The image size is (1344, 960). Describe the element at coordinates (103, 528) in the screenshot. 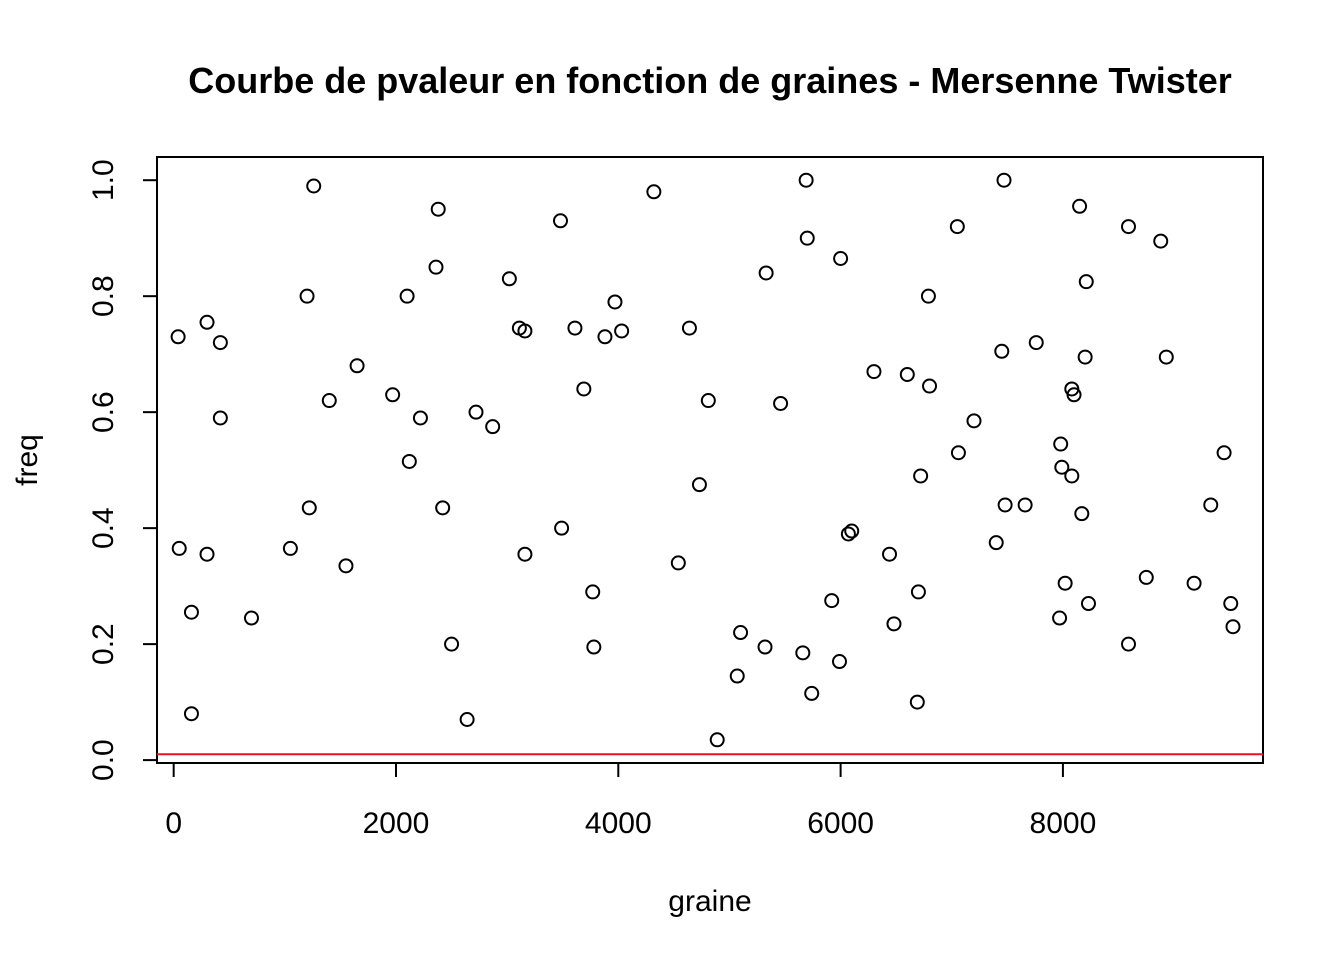

I see `y-tick-label: 0.4` at that location.